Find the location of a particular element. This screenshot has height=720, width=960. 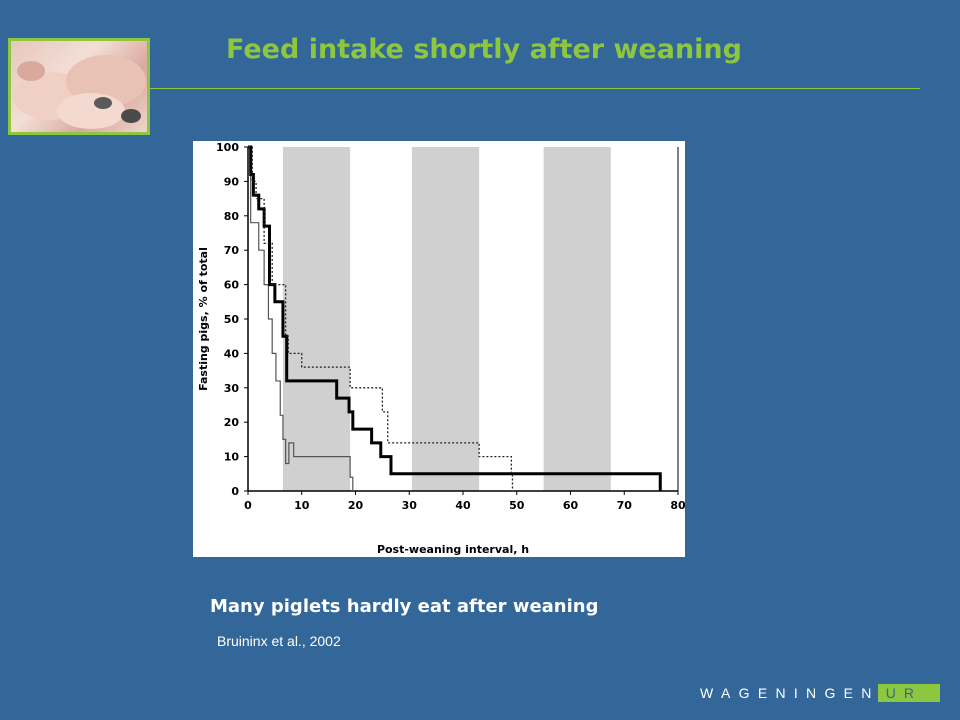

y-tick-label: 70 is located at coordinates (232, 250).